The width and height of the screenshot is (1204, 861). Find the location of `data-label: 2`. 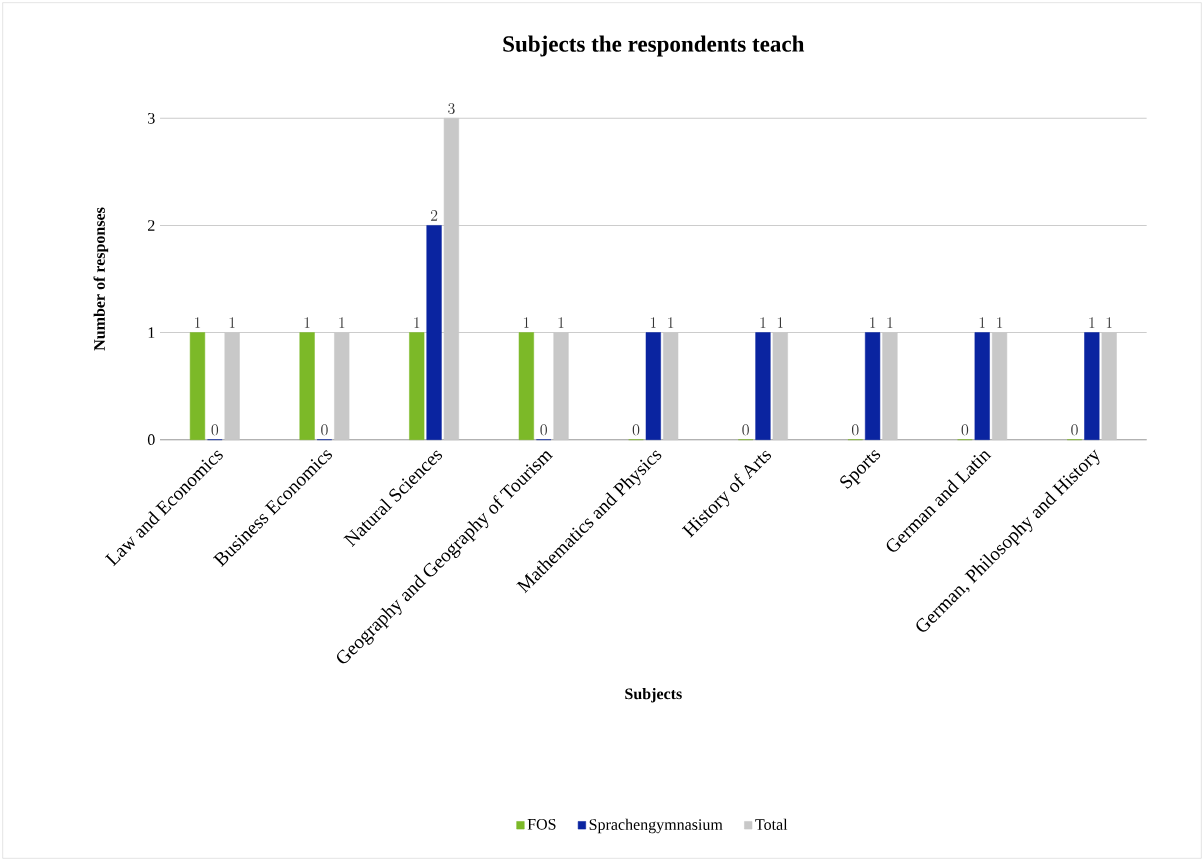

data-label: 2 is located at coordinates (434, 215).